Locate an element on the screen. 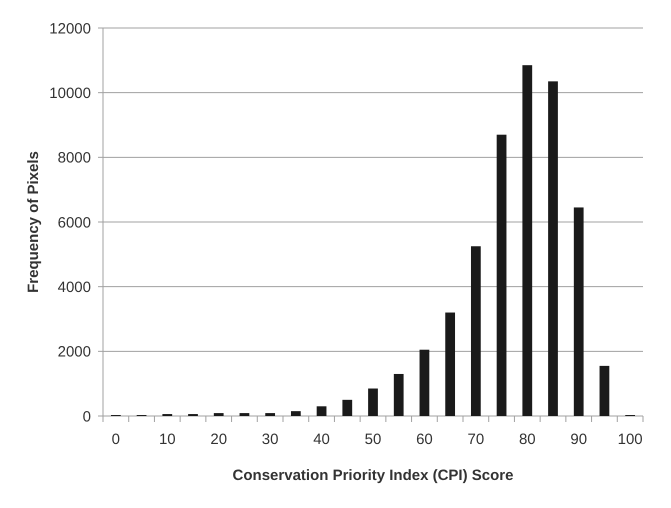 The height and width of the screenshot is (508, 671). x-tick-label: 90 is located at coordinates (579, 439).